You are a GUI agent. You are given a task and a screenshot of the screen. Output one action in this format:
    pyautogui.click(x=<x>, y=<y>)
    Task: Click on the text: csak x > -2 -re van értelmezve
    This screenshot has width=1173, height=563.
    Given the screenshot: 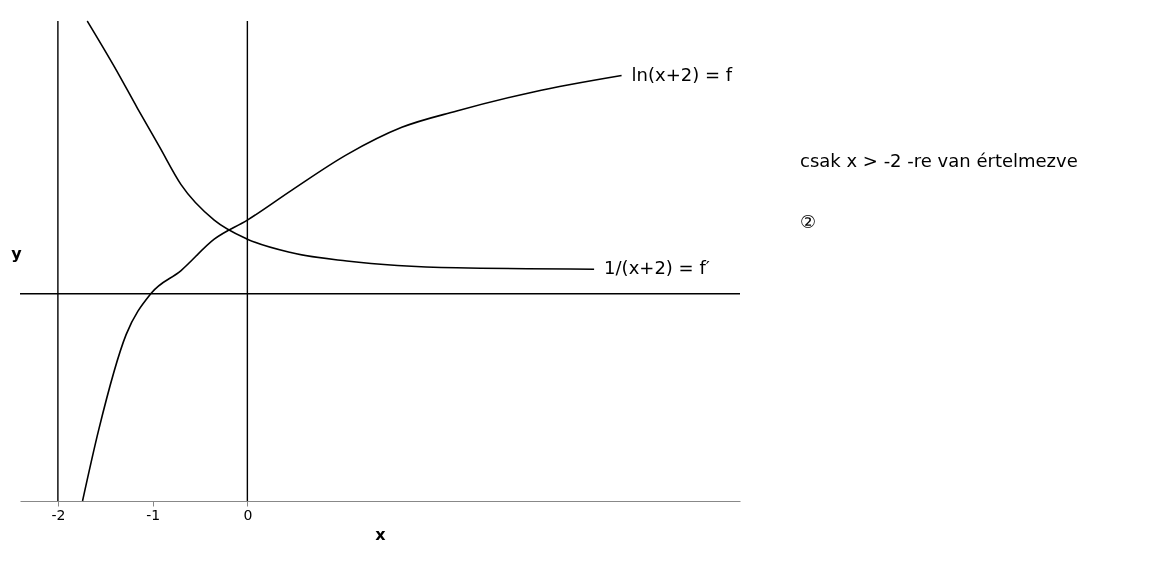 What is the action you would take?
    pyautogui.click(x=939, y=160)
    